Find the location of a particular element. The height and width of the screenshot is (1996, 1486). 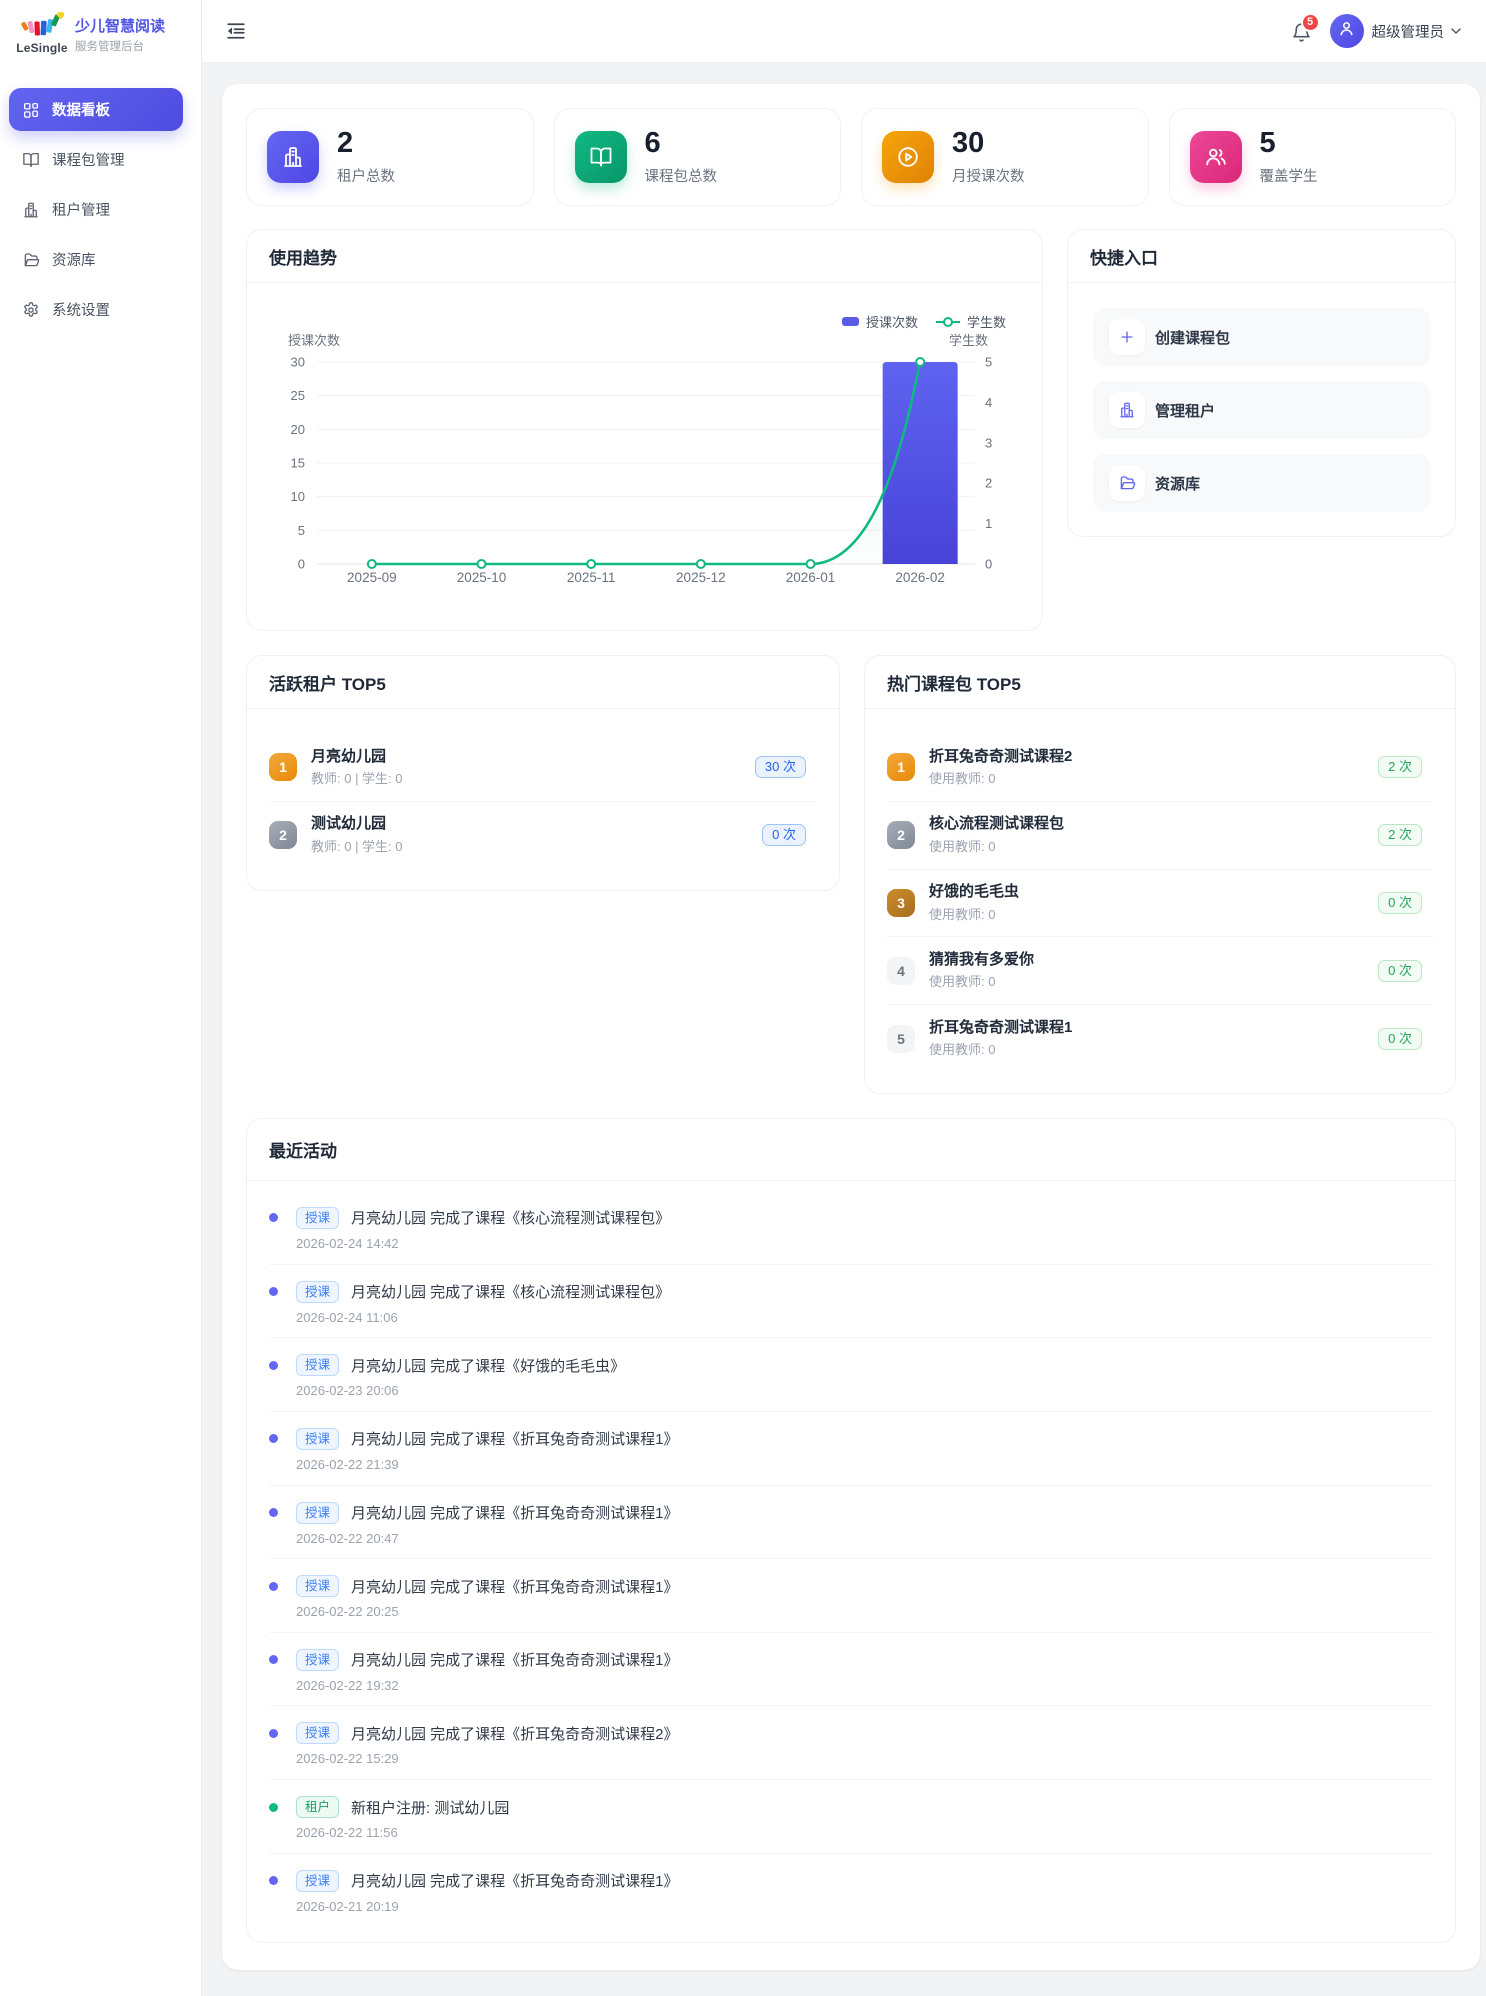

folder-icon is located at coordinates (1127, 483).